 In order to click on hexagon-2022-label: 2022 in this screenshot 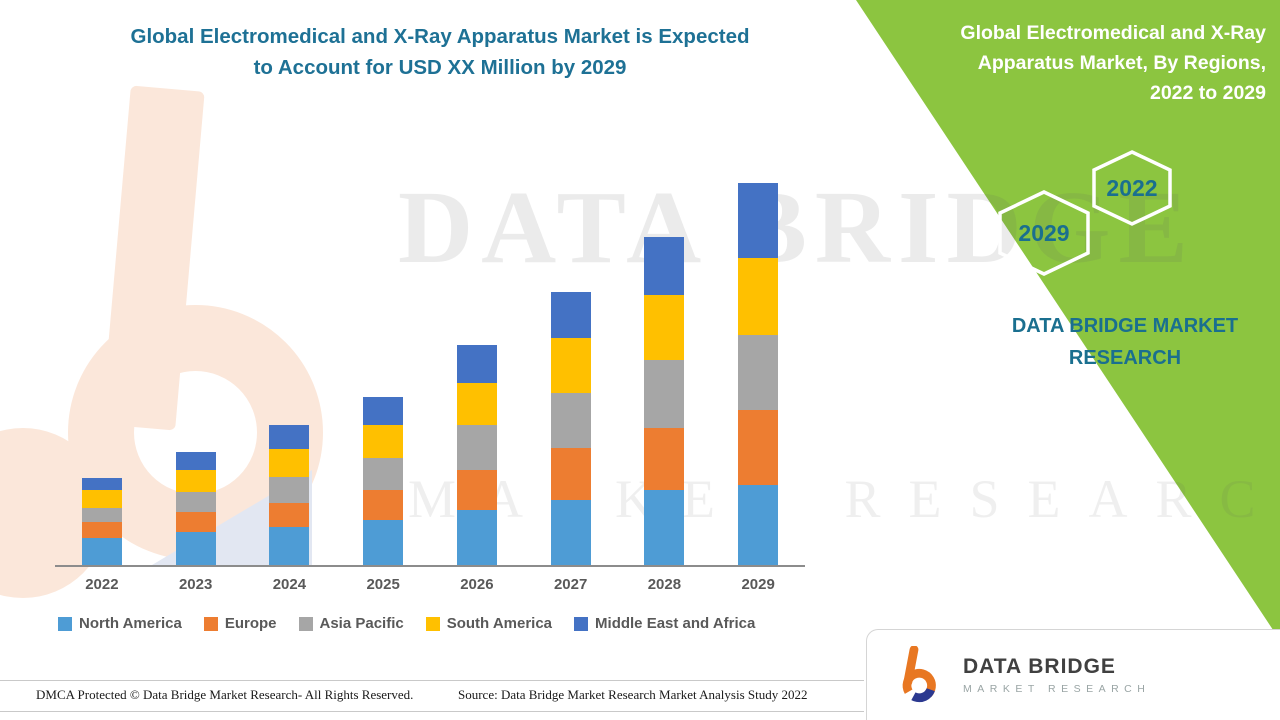, I will do `click(1132, 187)`.